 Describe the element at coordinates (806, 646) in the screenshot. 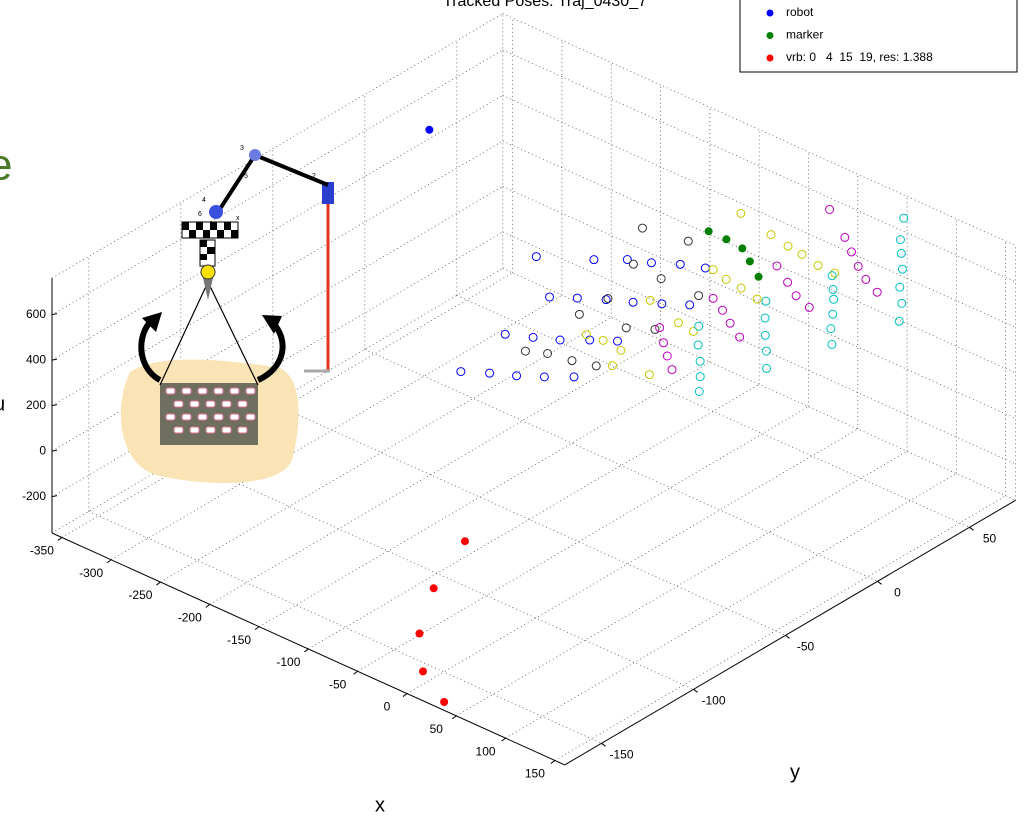

I see `y-tick-label: -50` at that location.